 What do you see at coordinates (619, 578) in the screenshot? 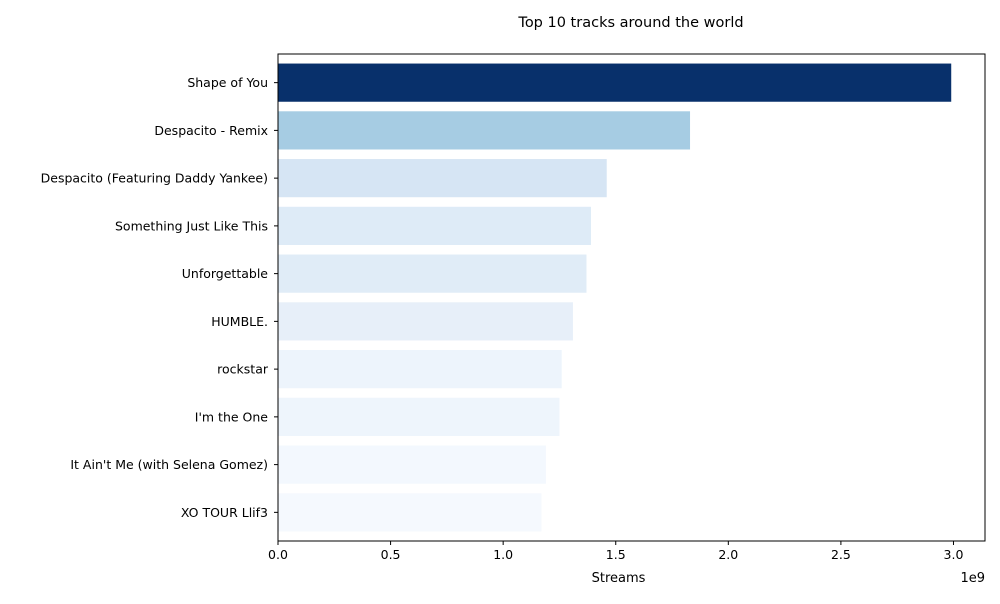
I see `x-axis-label: Streams` at bounding box center [619, 578].